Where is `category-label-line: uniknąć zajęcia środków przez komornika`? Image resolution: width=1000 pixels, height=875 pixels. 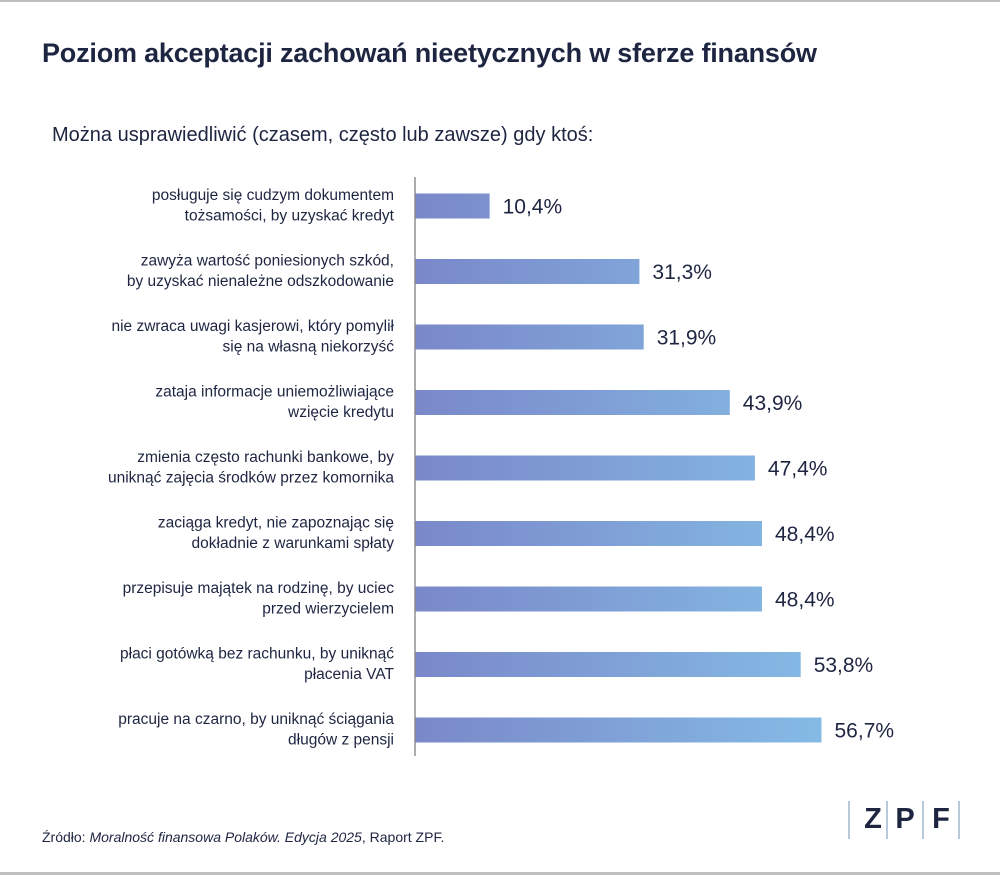 category-label-line: uniknąć zajęcia środków przez komornika is located at coordinates (251, 478).